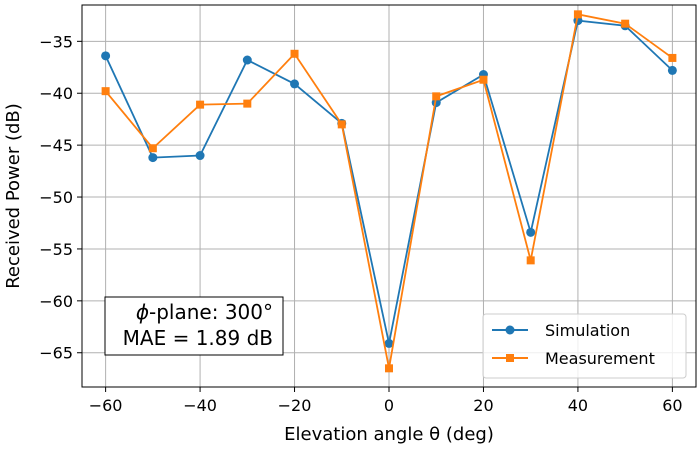 Image resolution: width=700 pixels, height=450 pixels. I want to click on y-tick-label: −55, so click(56, 249).